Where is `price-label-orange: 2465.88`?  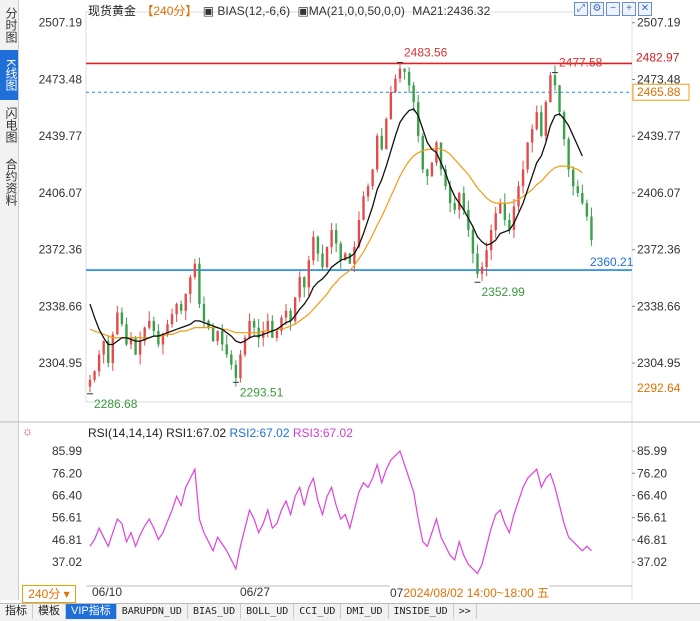 price-label-orange: 2465.88 is located at coordinates (659, 92).